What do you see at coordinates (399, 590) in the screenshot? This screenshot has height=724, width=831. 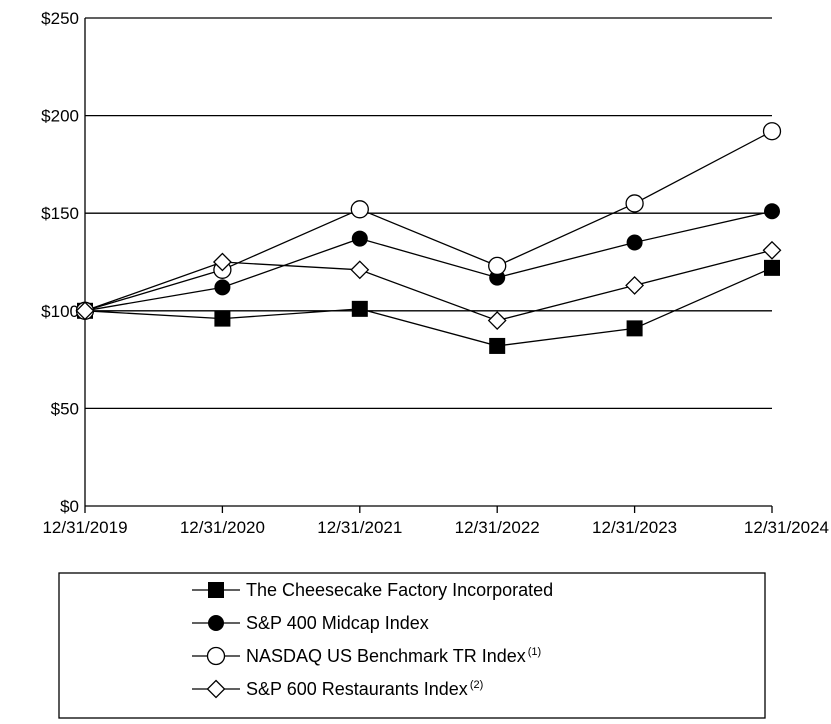 I see `legend-label-0: The Cheesecake Factory Incorporated` at bounding box center [399, 590].